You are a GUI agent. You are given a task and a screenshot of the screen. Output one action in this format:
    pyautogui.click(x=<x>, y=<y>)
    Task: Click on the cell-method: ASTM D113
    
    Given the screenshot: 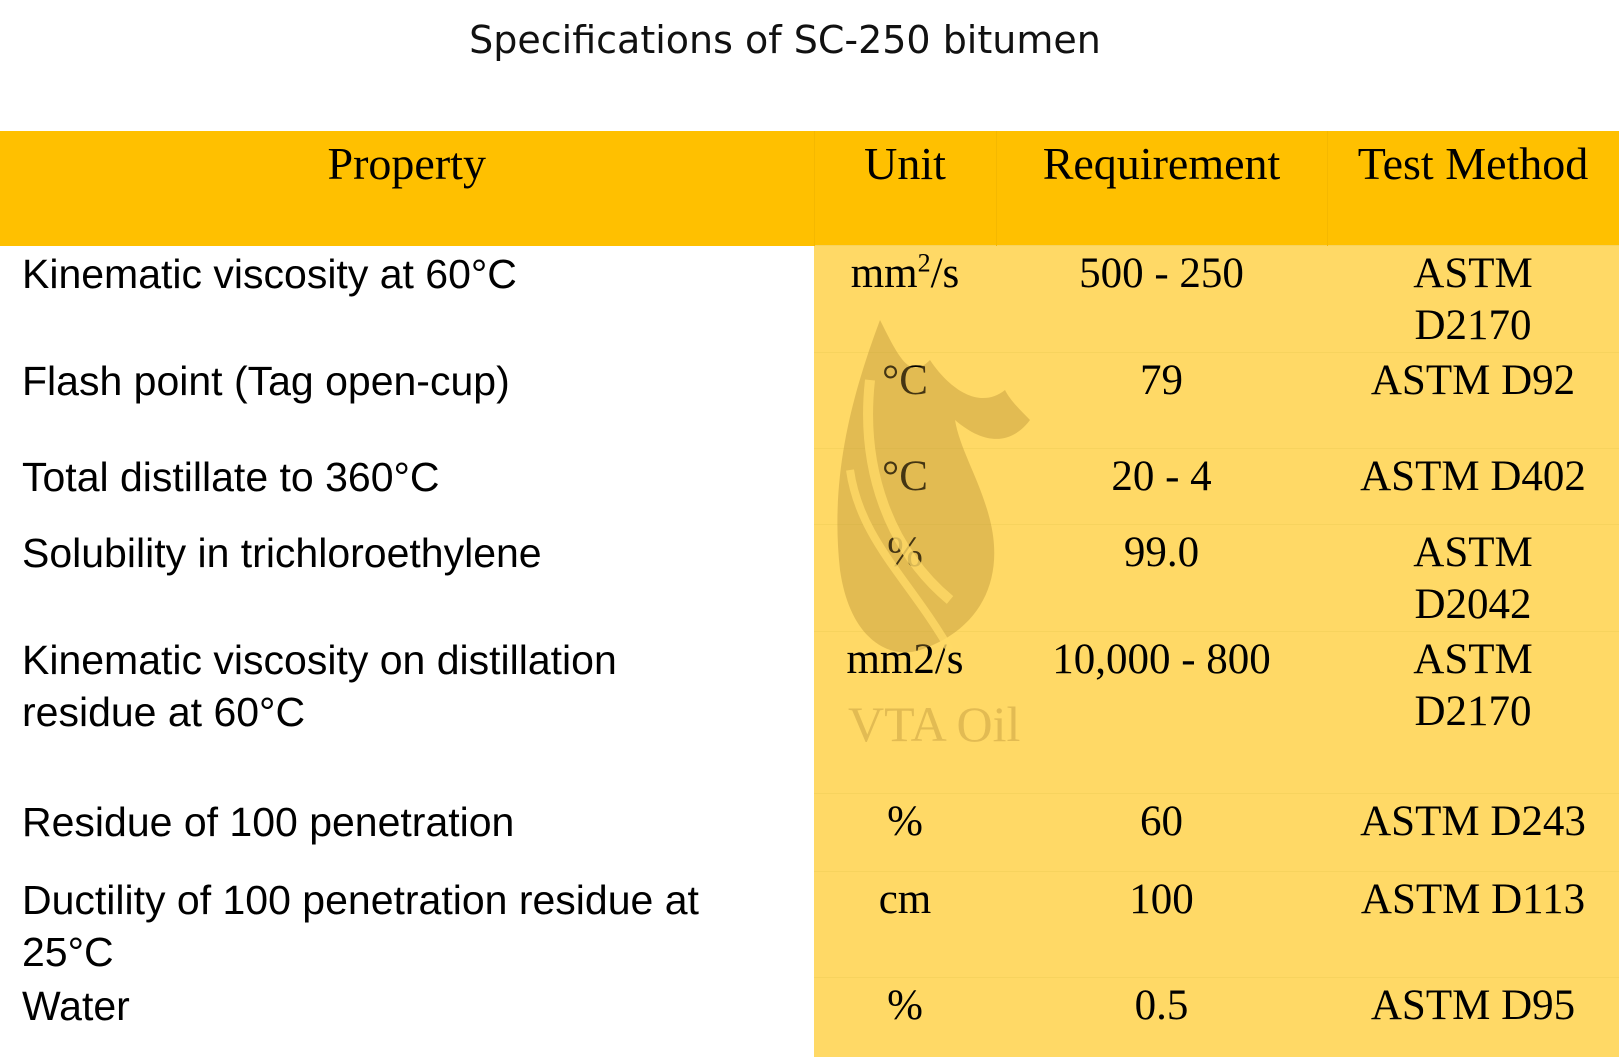 What is the action you would take?
    pyautogui.click(x=1473, y=924)
    